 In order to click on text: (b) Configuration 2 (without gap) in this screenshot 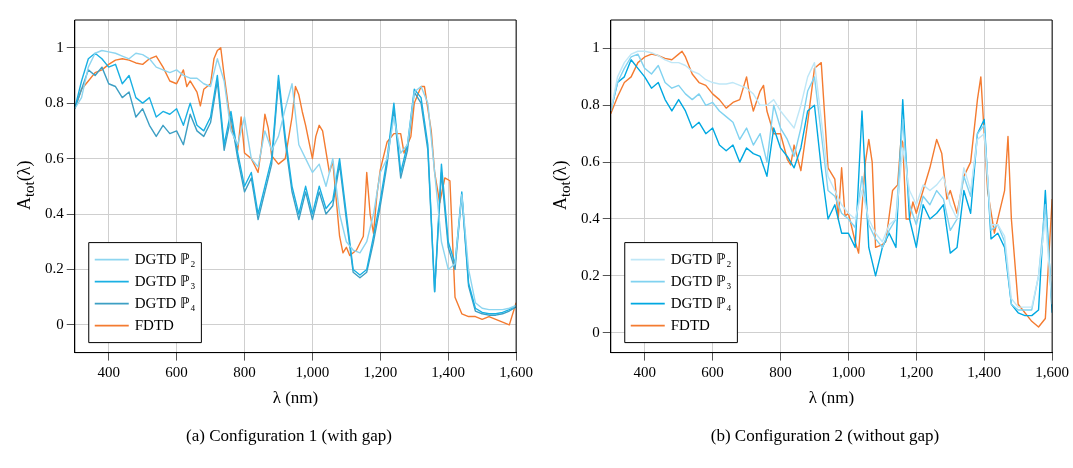, I will do `click(825, 436)`.